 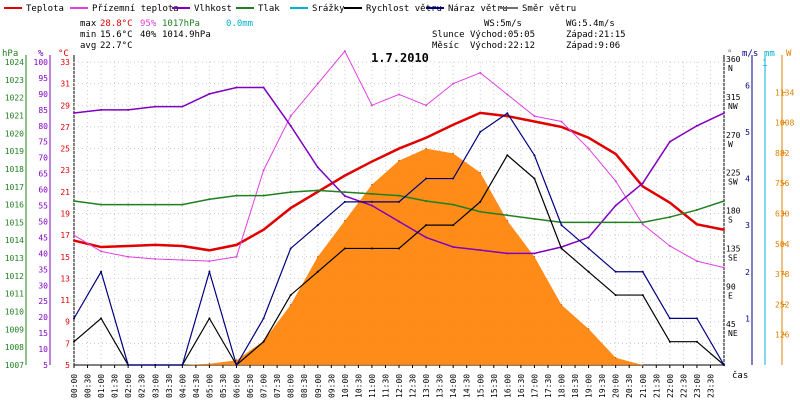 What do you see at coordinates (196, 386) in the screenshot?
I see `x-tick-label: 04:30` at bounding box center [196, 386].